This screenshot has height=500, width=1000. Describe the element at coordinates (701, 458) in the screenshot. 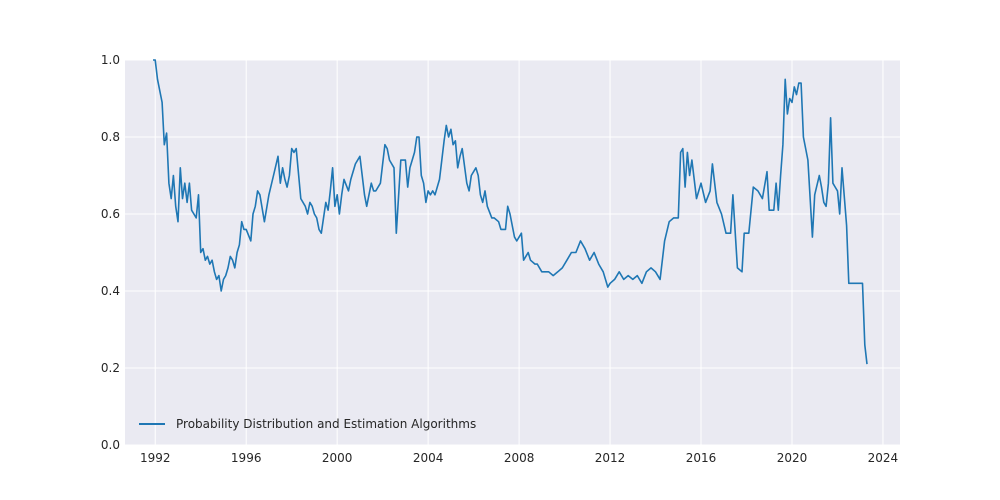

I see `x-tick-label: 2016` at that location.